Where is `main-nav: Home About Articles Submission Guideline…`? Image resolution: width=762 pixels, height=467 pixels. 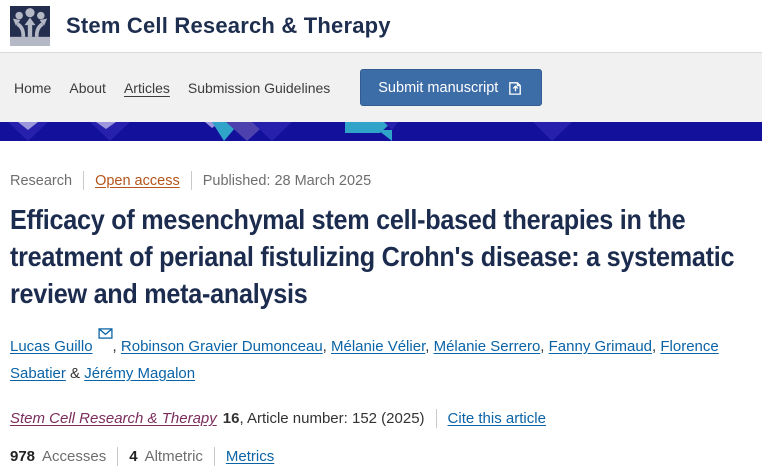
main-nav: Home About Articles Submission Guideline… is located at coordinates (381, 87).